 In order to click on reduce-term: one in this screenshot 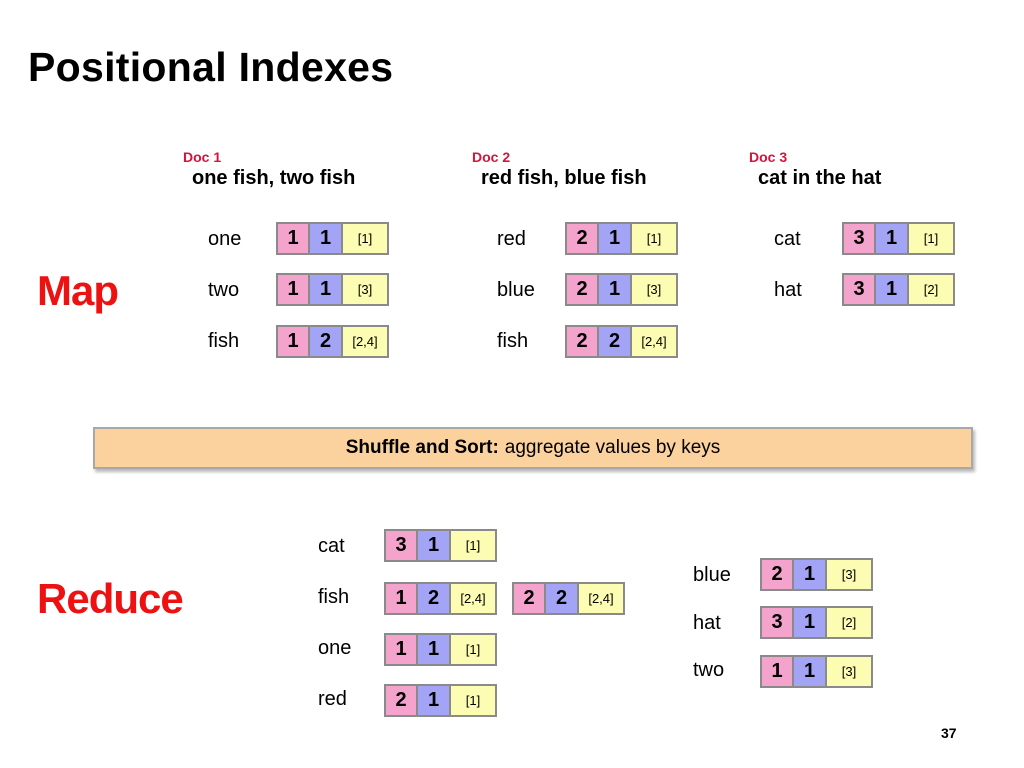, I will do `click(335, 648)`.